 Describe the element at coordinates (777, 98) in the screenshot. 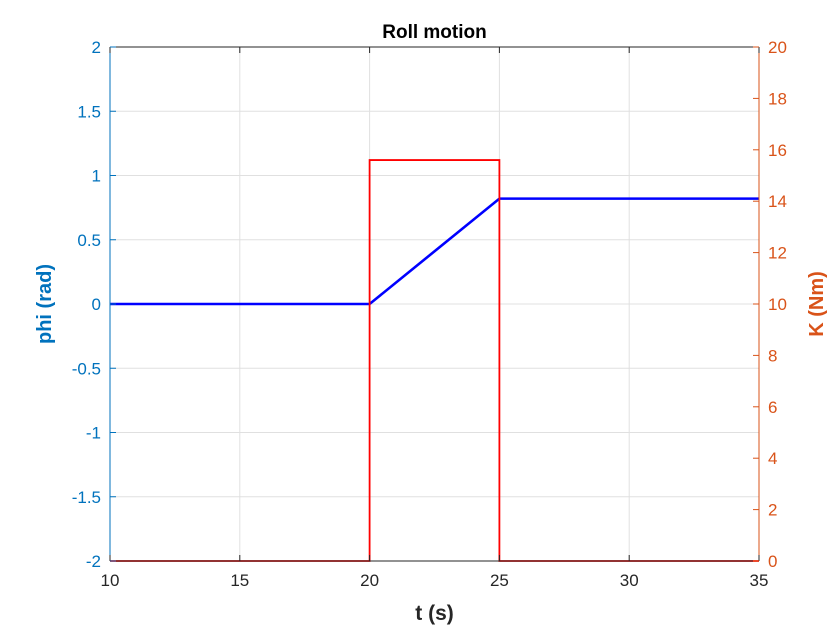

I see `right-tick-label: 18` at that location.